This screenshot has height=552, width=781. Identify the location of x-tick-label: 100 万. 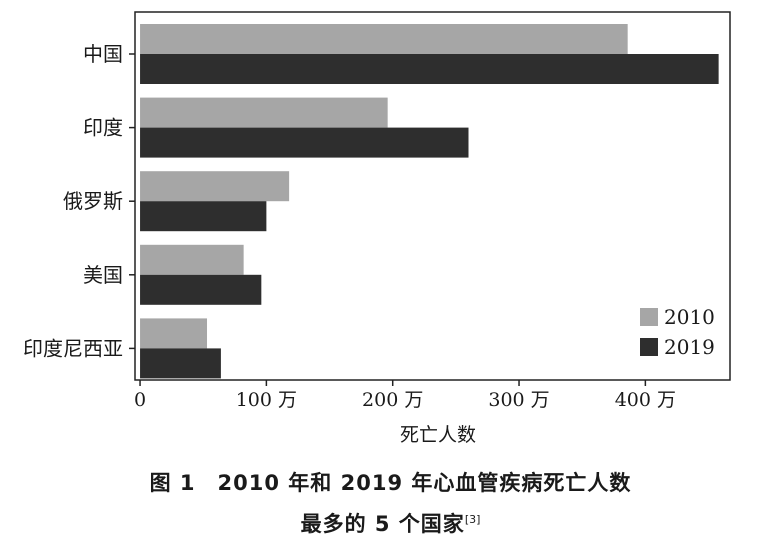
(266, 400).